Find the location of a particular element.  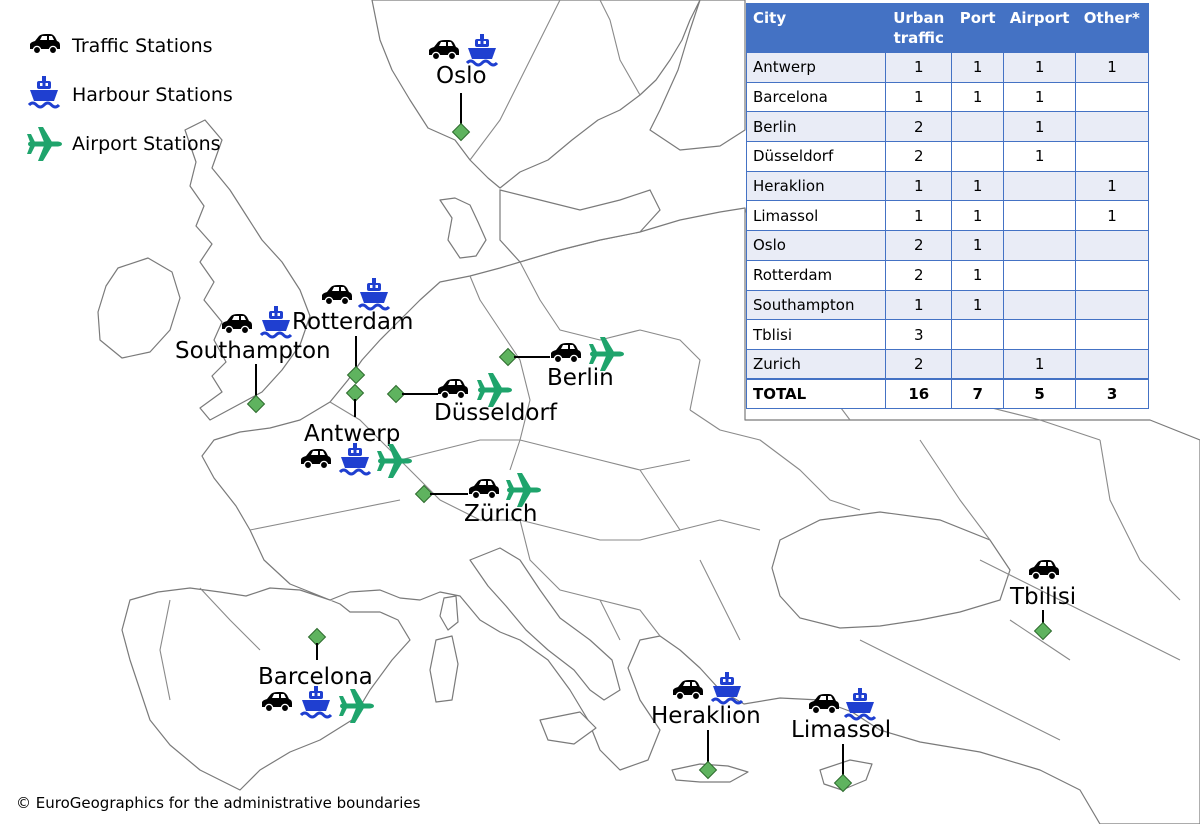

table-row: Zurich 2 1 is located at coordinates (947, 364).